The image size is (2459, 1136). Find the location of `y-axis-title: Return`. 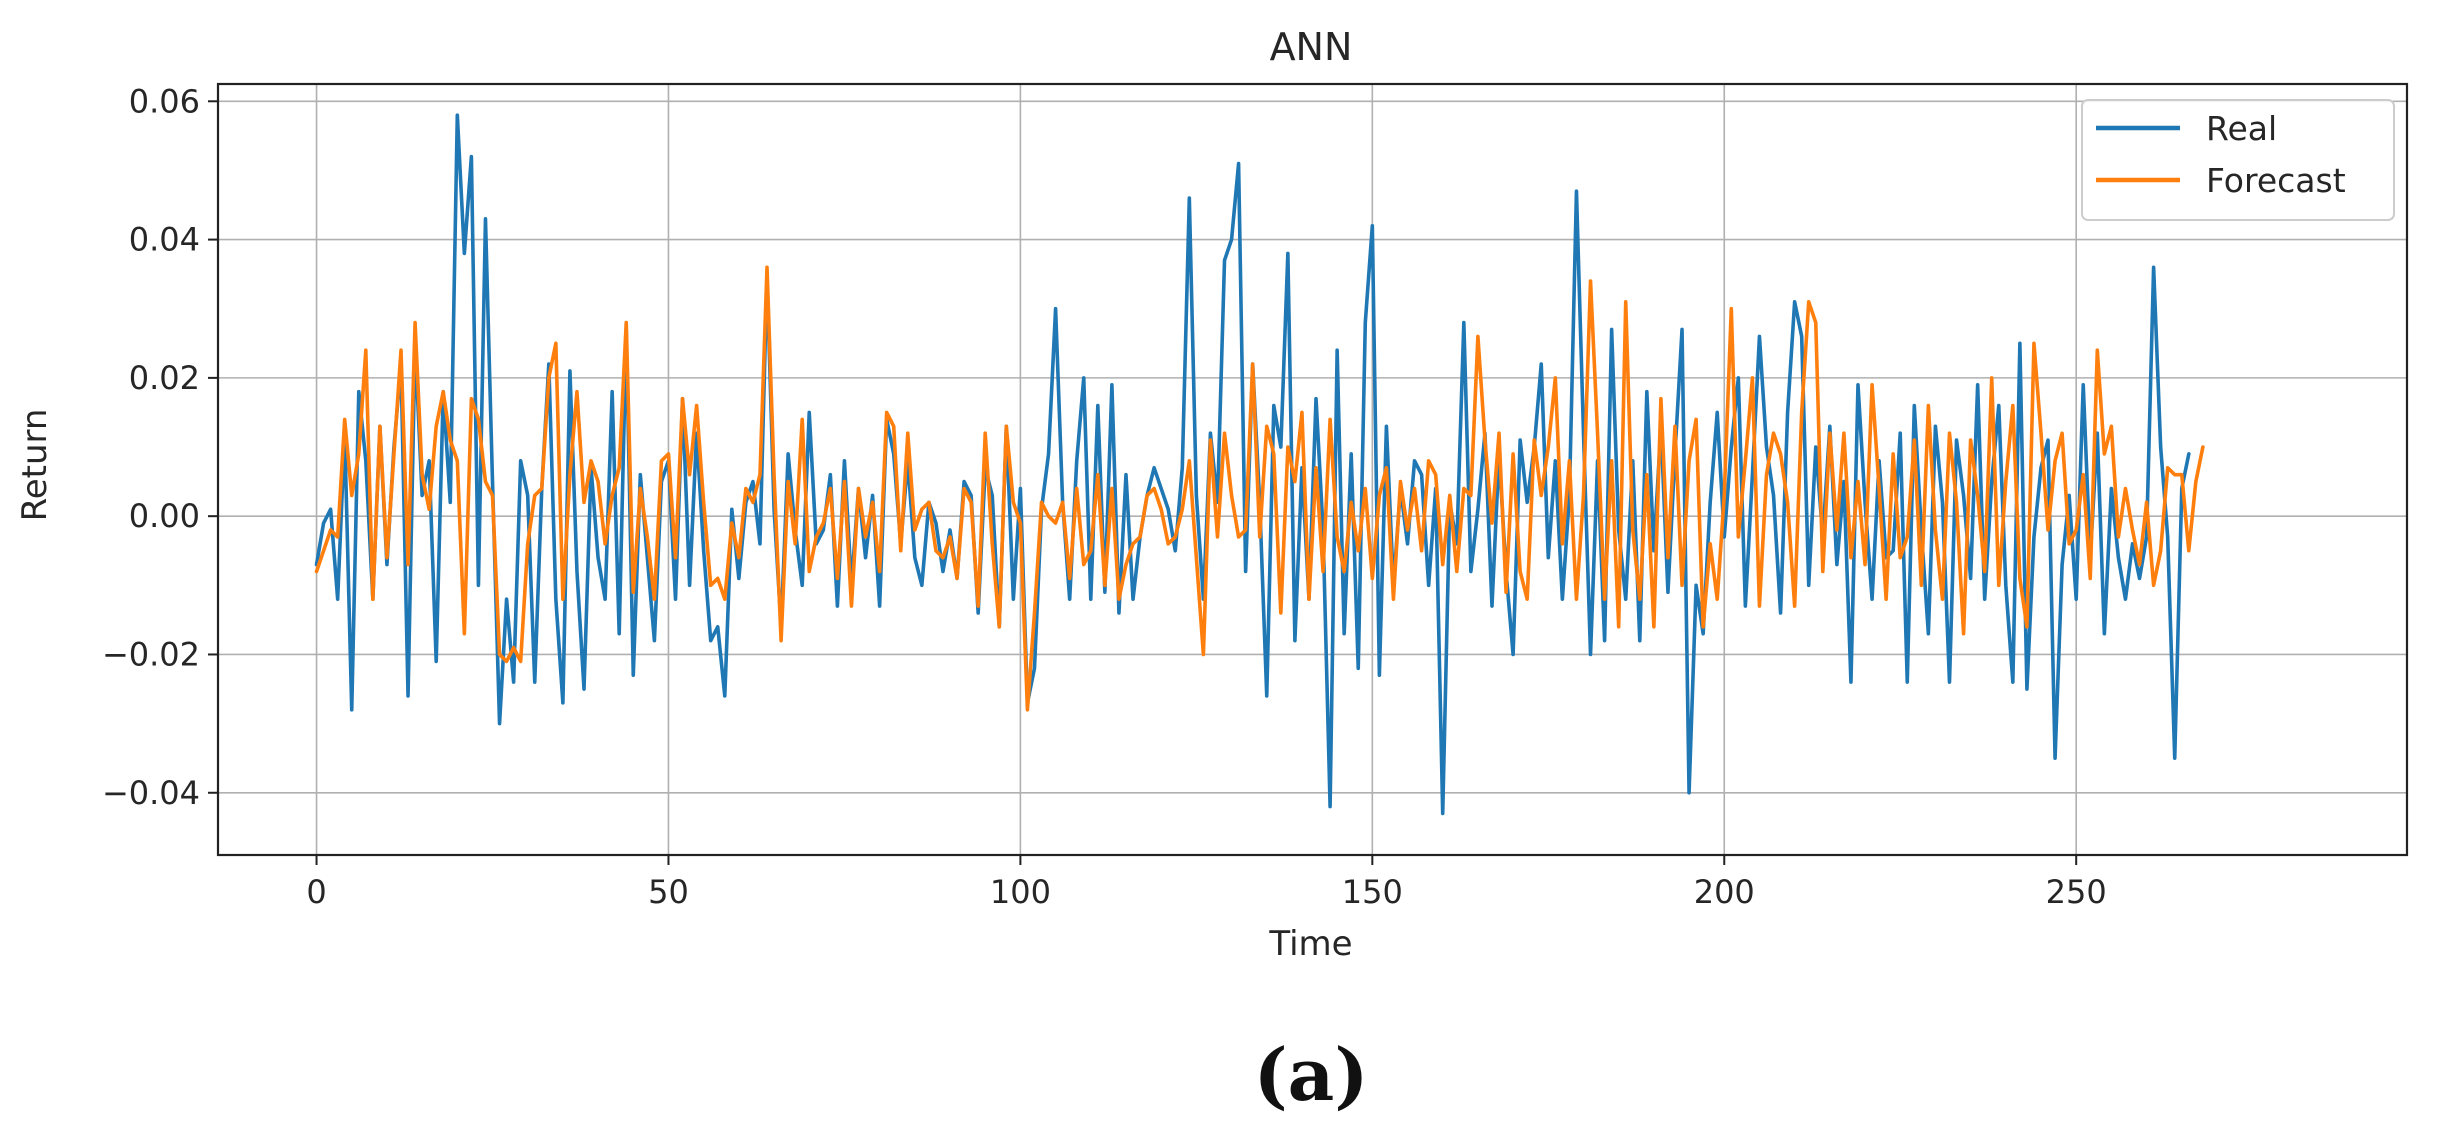

y-axis-title: Return is located at coordinates (35, 465).